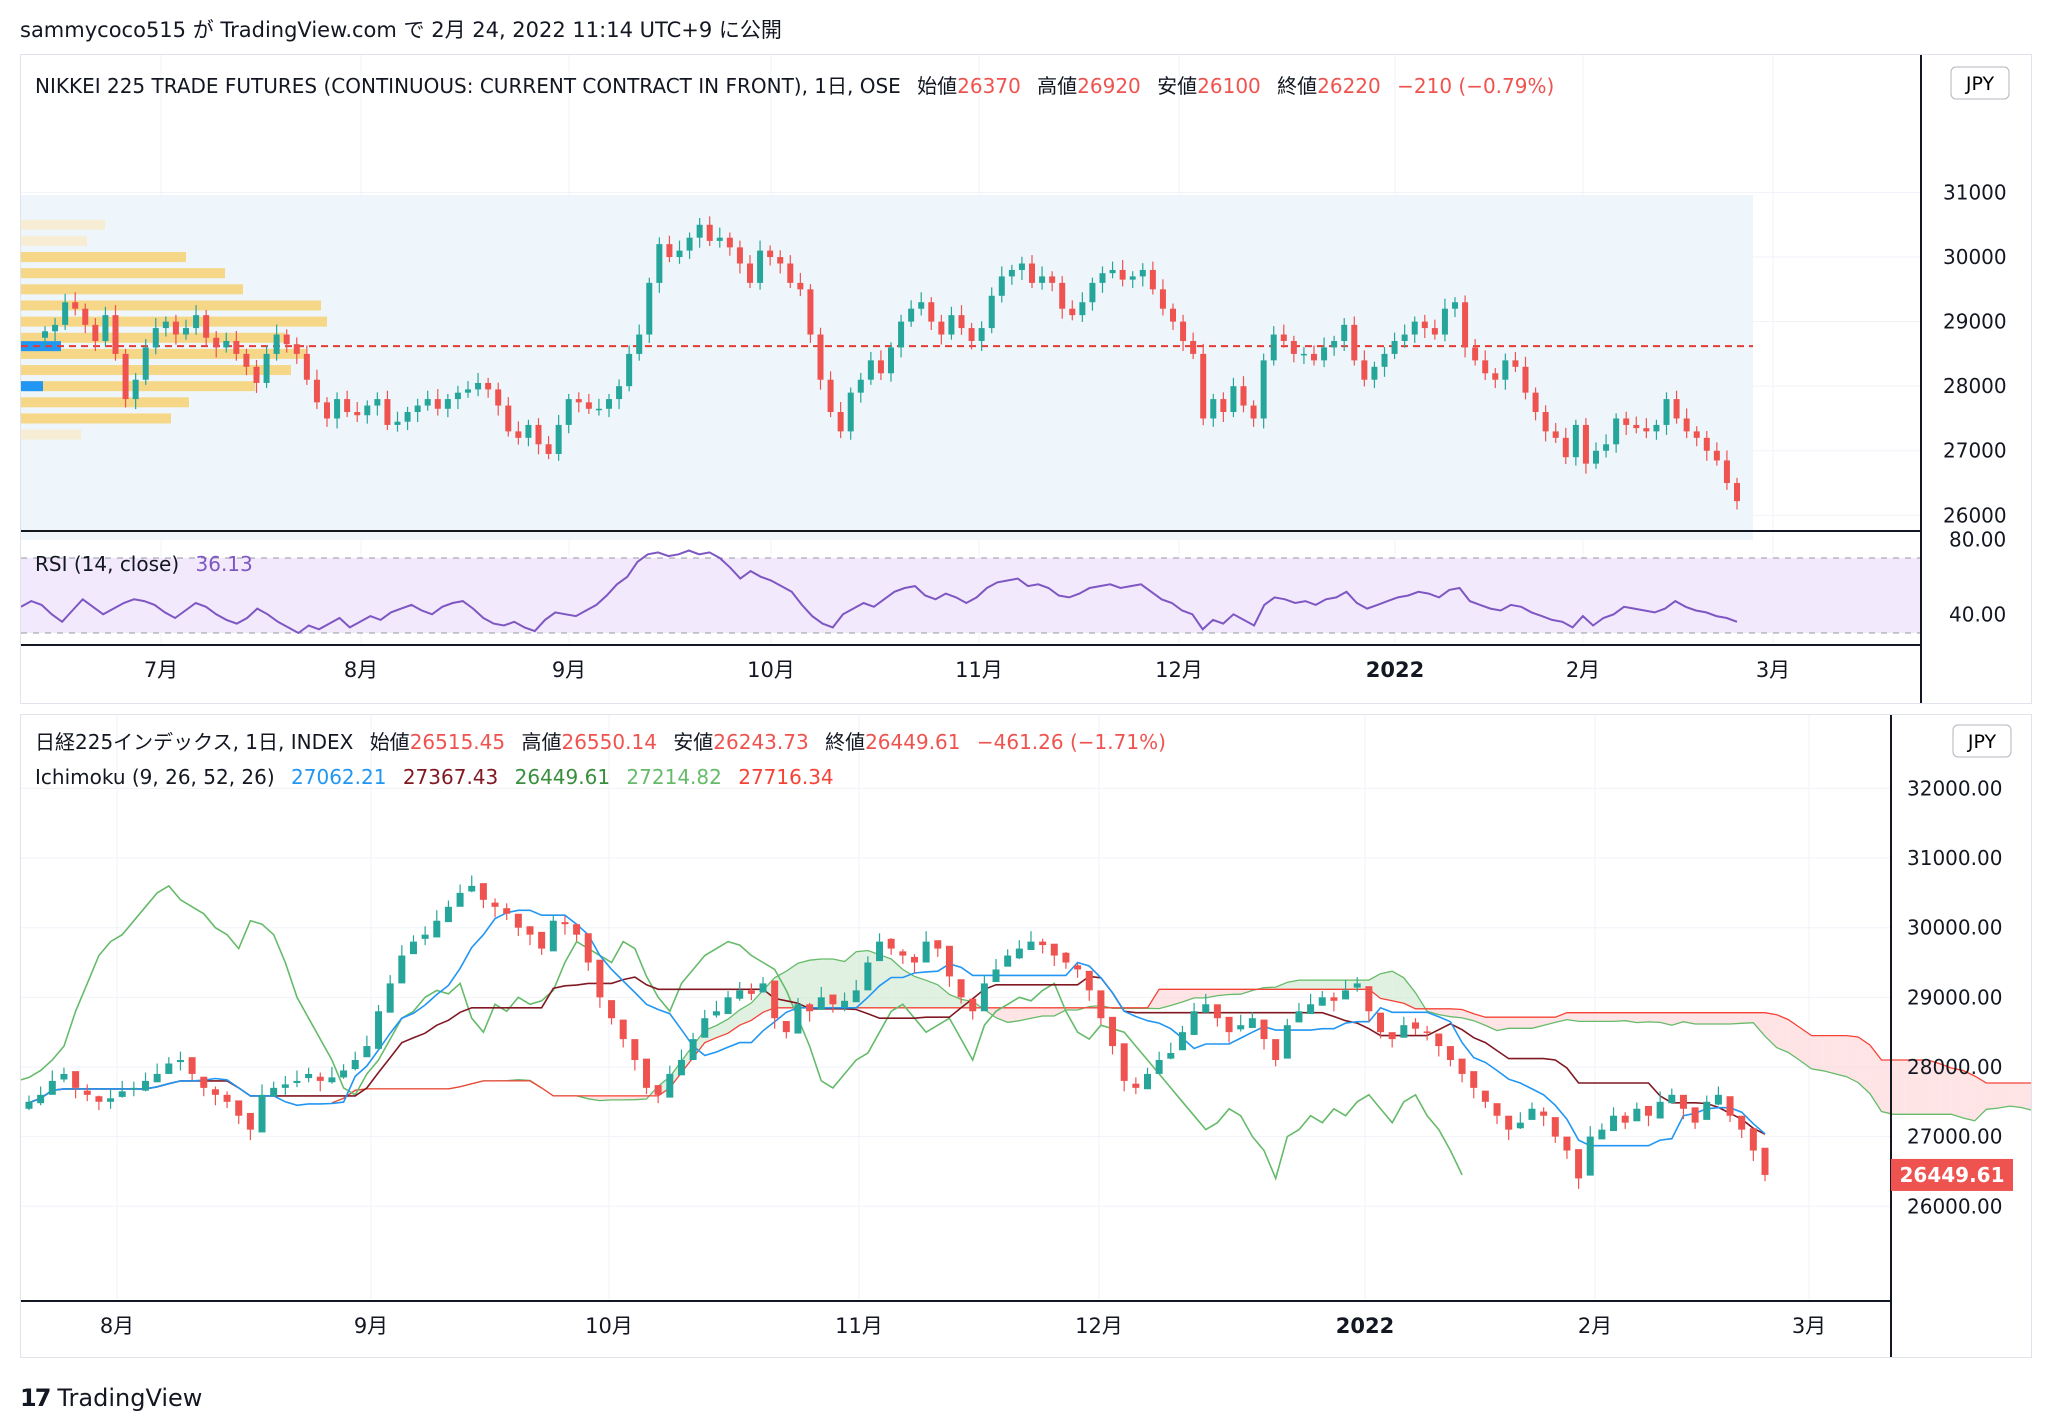  I want to click on volume-profile-poc-bar, so click(41, 346).